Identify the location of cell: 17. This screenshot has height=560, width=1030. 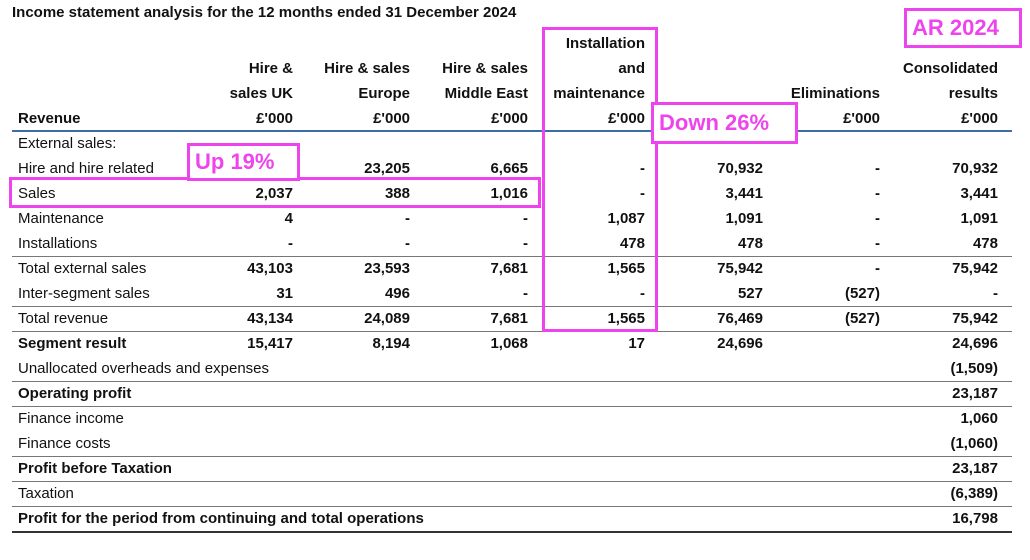
(636, 343).